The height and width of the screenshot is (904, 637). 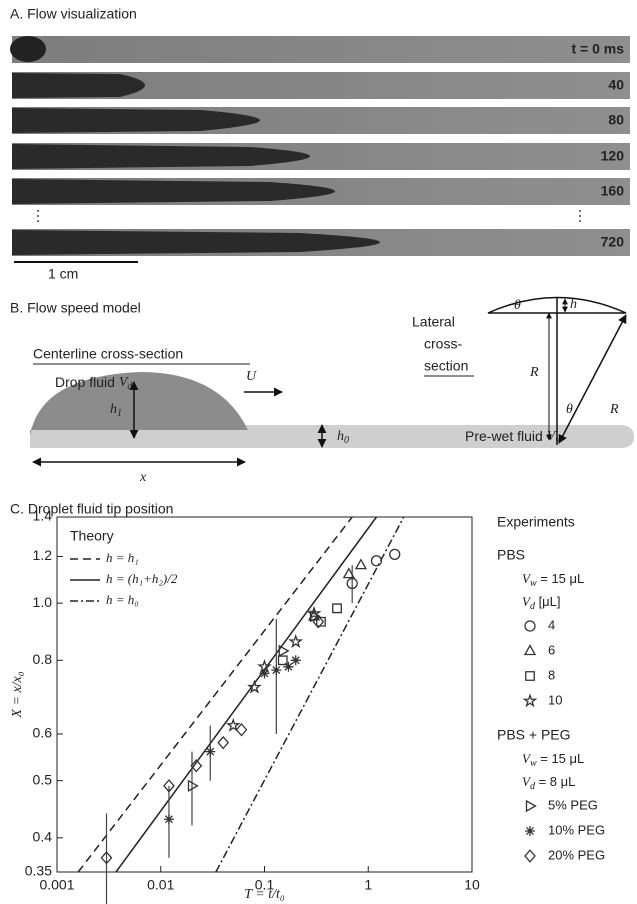 What do you see at coordinates (43, 659) in the screenshot?
I see `y-tick-label: 0.8` at bounding box center [43, 659].